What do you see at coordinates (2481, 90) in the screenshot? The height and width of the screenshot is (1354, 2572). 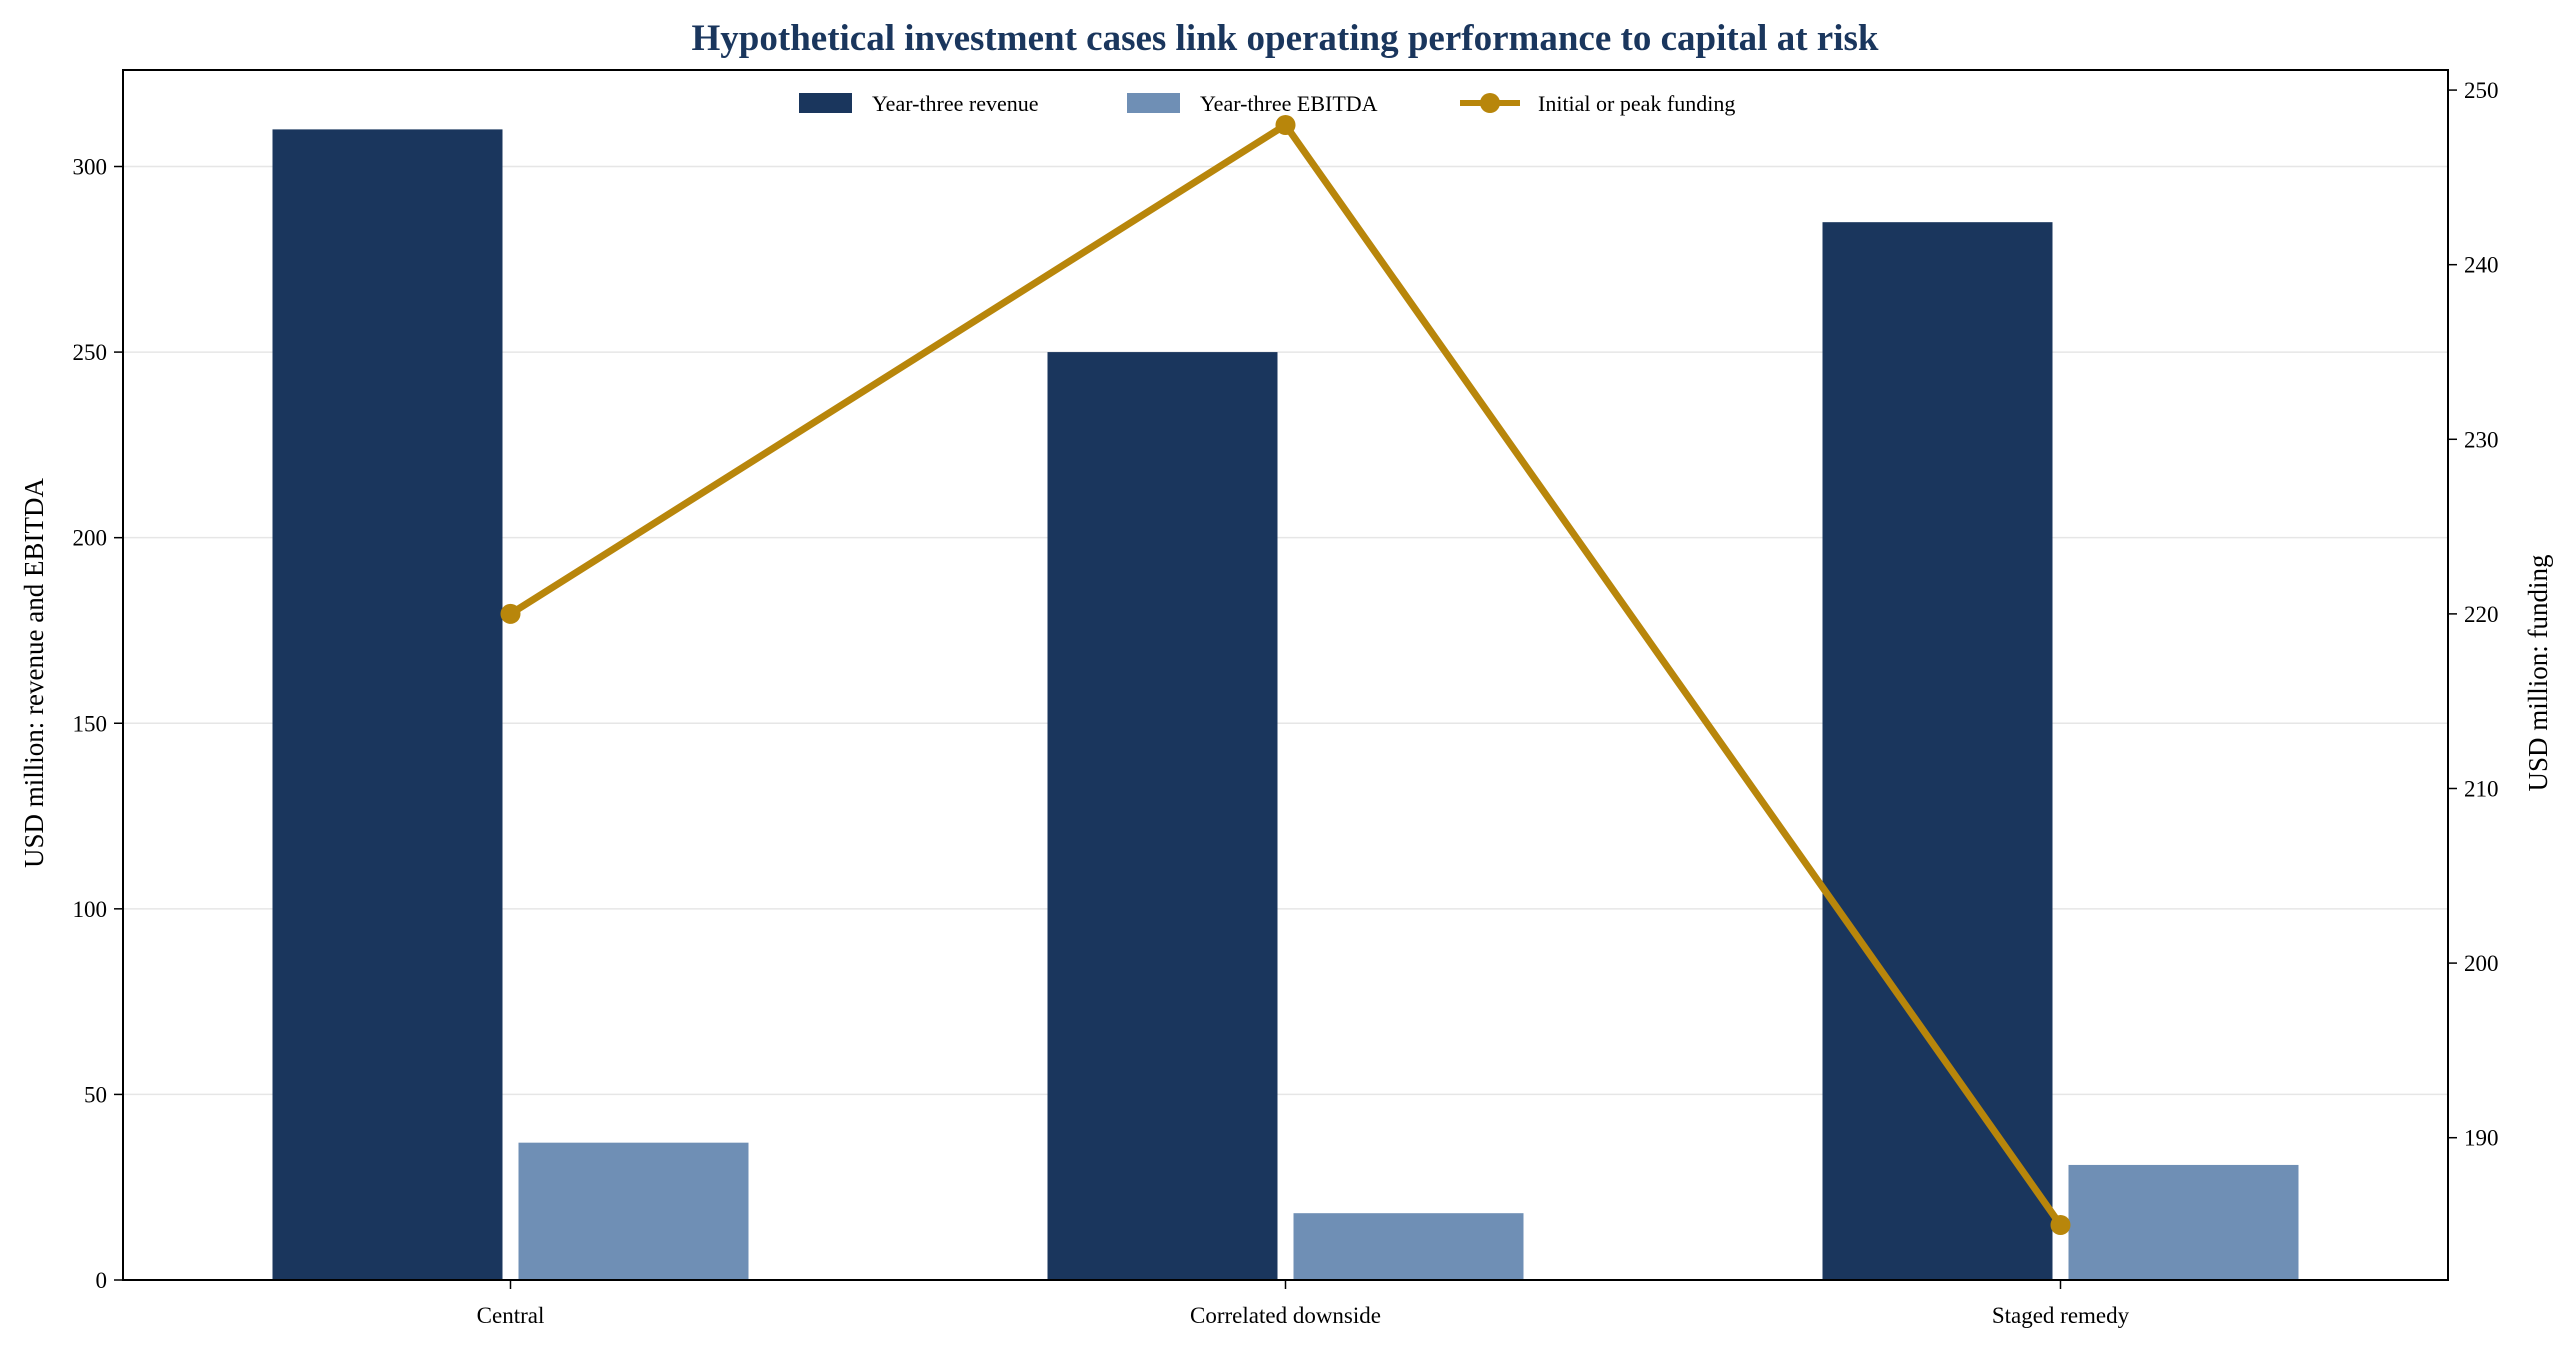 I see `y2-tick-label: 250` at bounding box center [2481, 90].